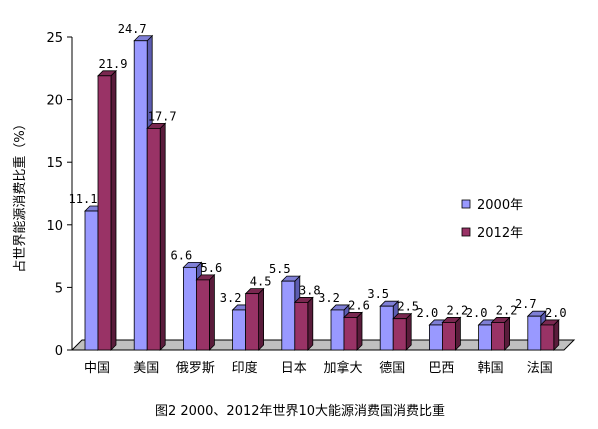 The height and width of the screenshot is (429, 598). What do you see at coordinates (540, 368) in the screenshot?
I see `category-label: 法国` at bounding box center [540, 368].